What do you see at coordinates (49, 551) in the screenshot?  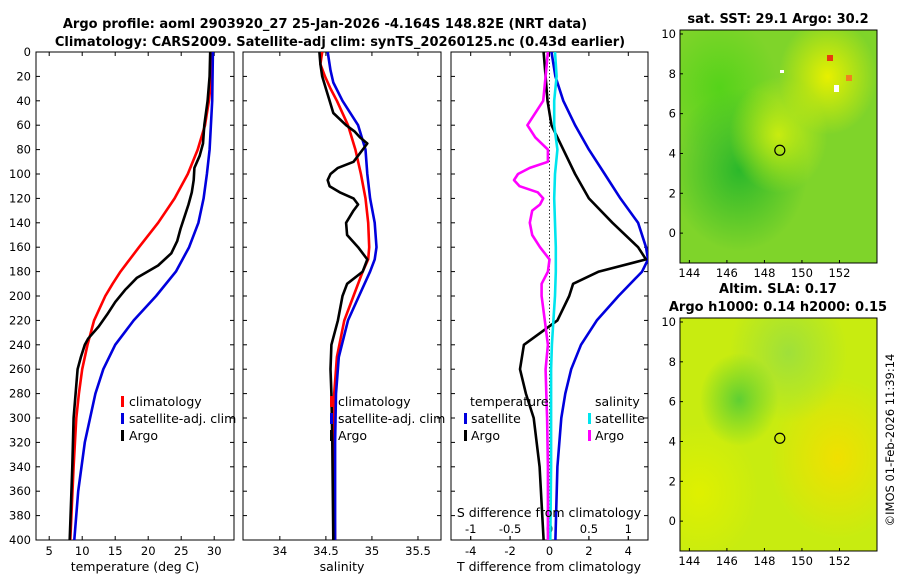 I see `x-tick-label: 5` at bounding box center [49, 551].